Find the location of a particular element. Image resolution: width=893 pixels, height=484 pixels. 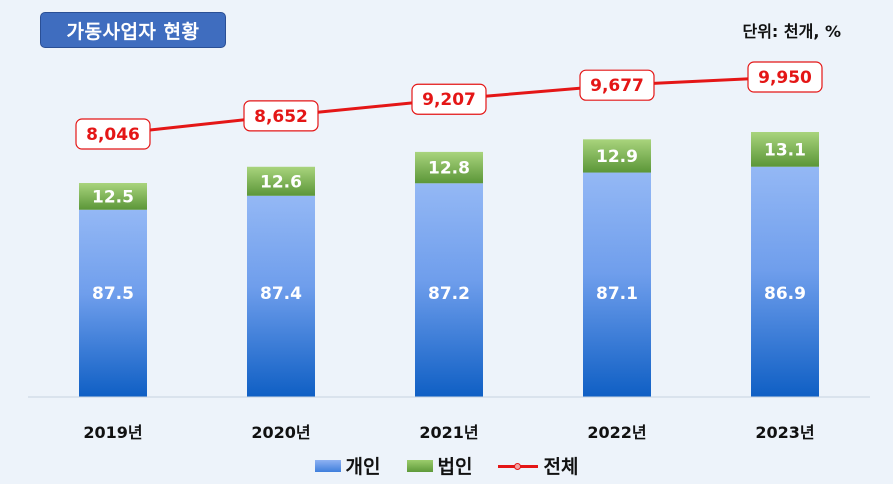

data-label-corporate-3: 12.9 is located at coordinates (617, 157).